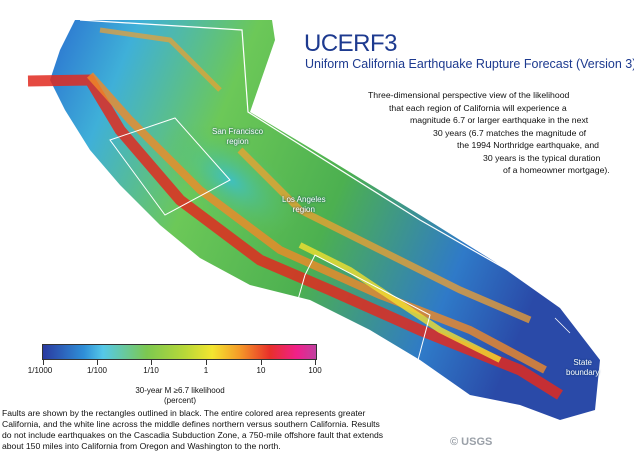 This screenshot has height=453, width=634. What do you see at coordinates (179, 352) in the screenshot?
I see `likelihood-color-scale` at bounding box center [179, 352].